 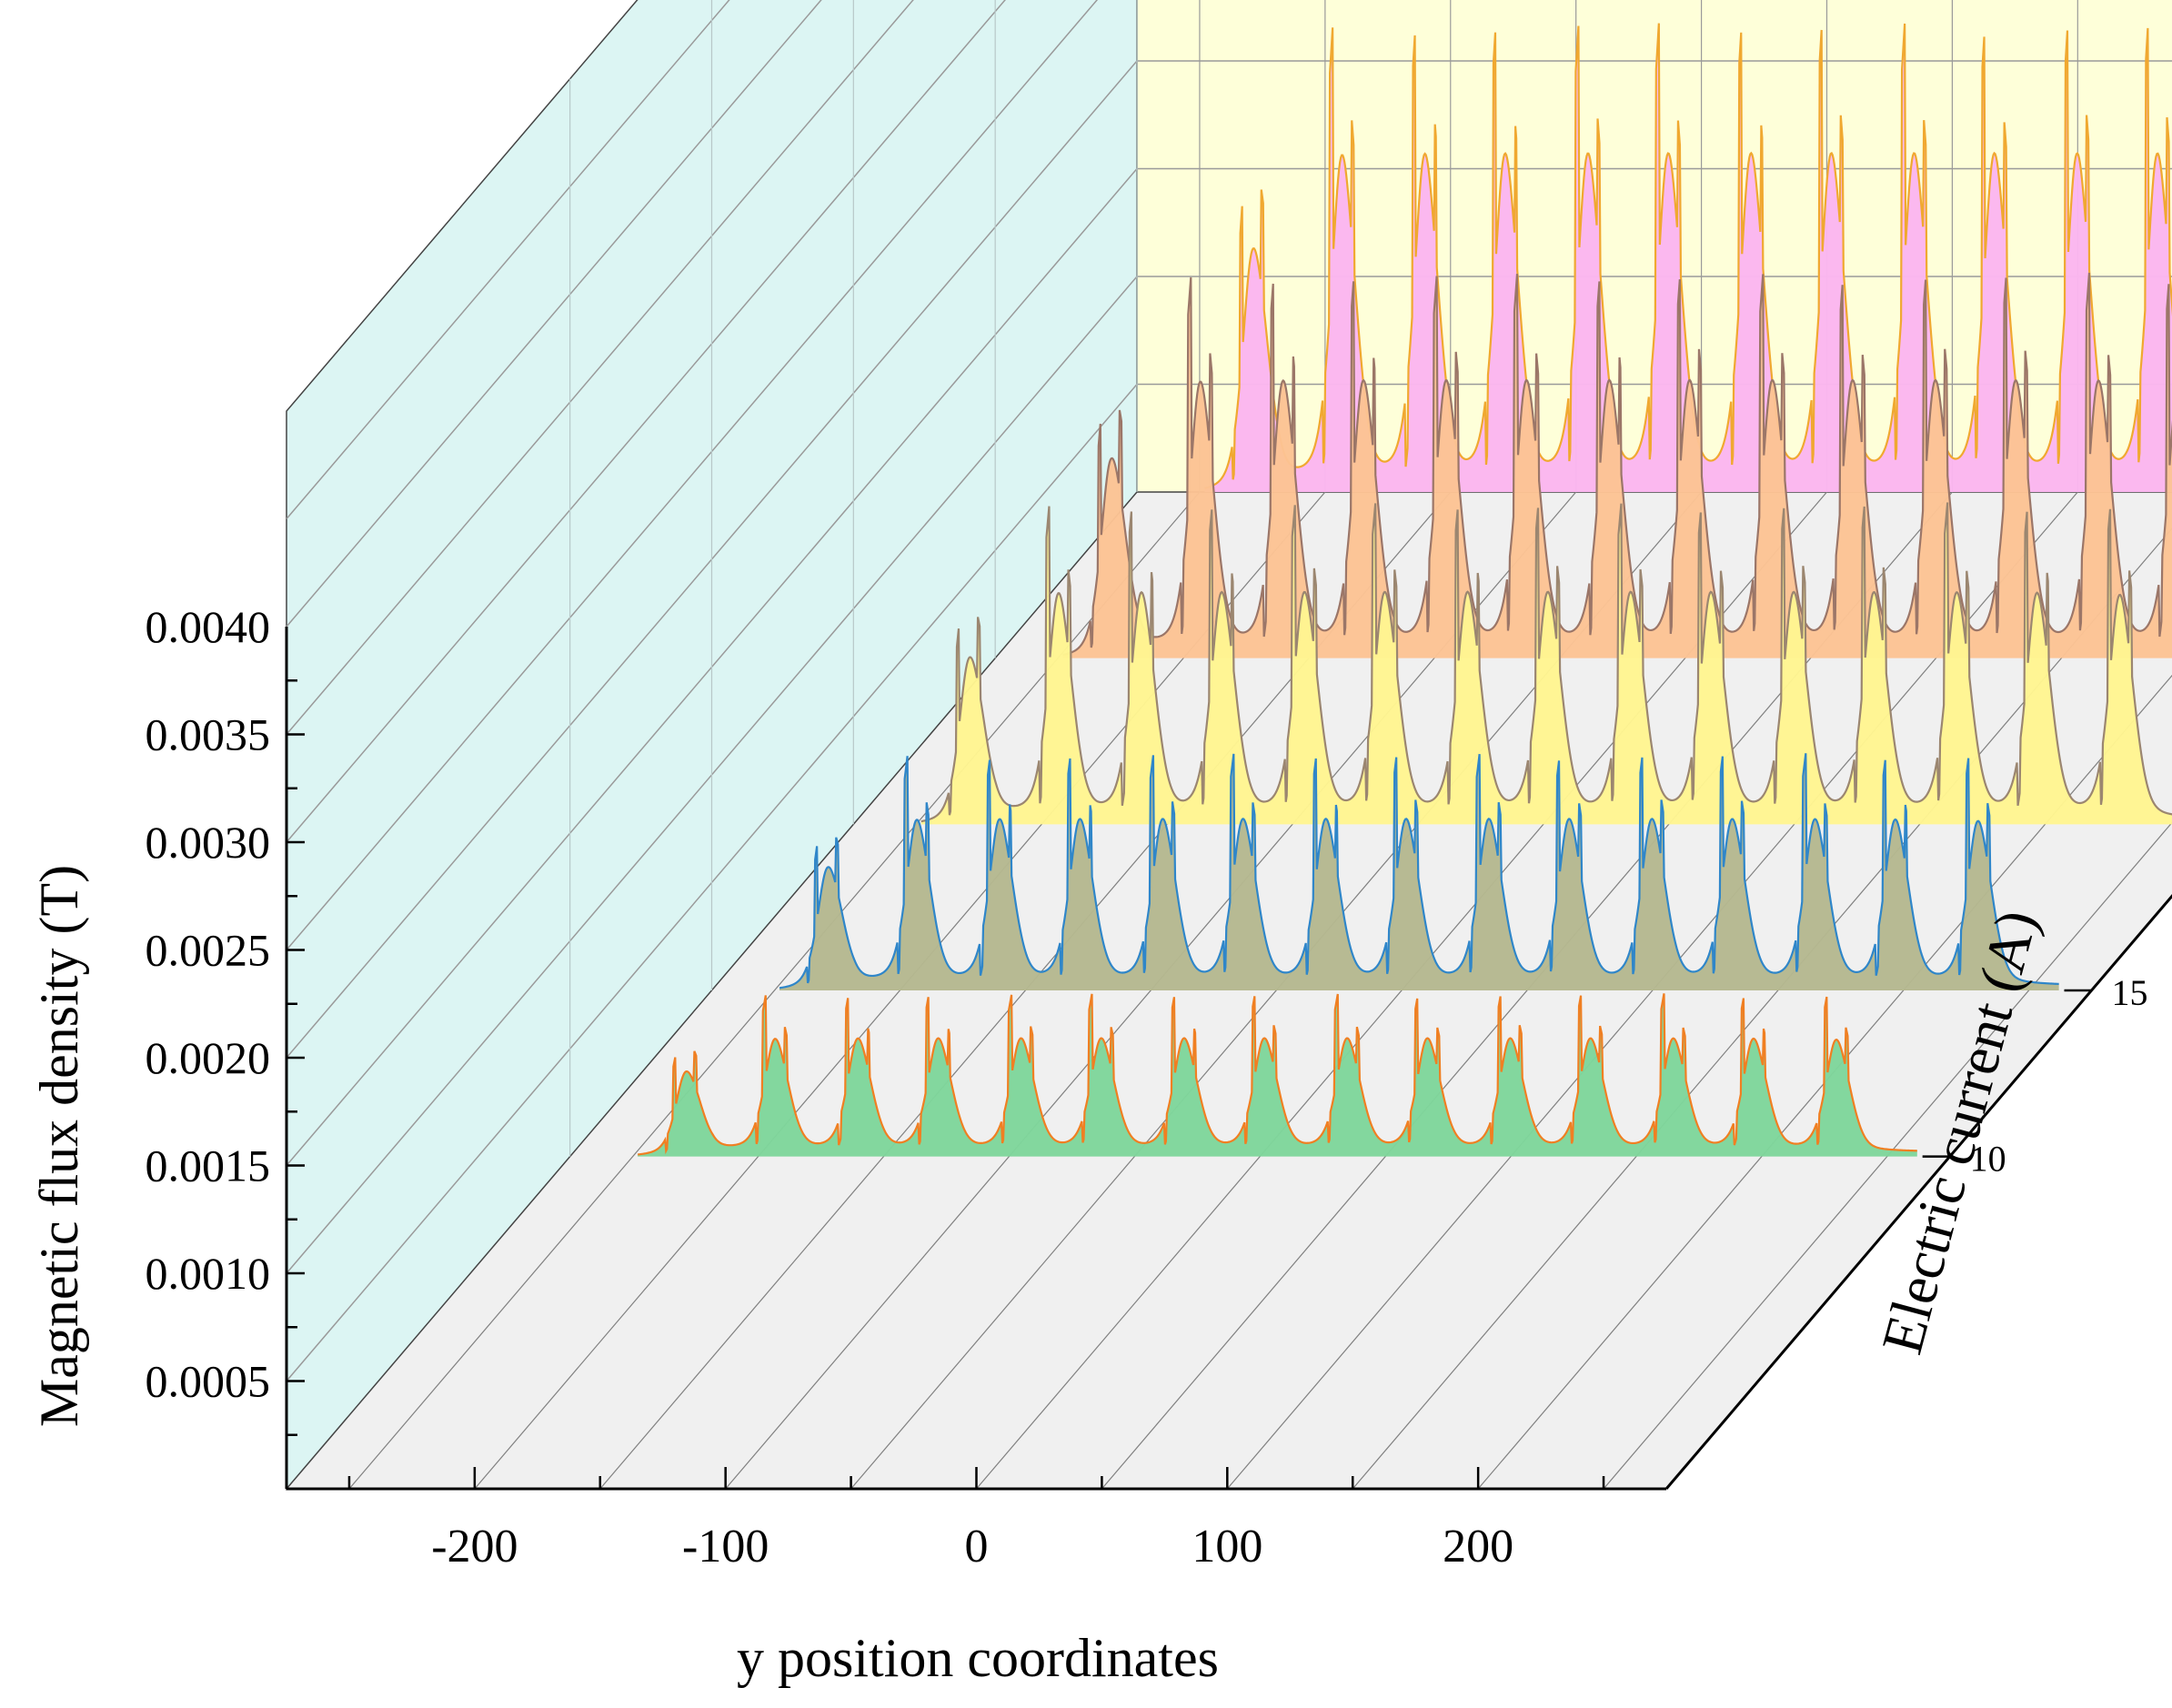 What do you see at coordinates (208, 1273) in the screenshot?
I see `y-tick-label: 0.0010` at bounding box center [208, 1273].